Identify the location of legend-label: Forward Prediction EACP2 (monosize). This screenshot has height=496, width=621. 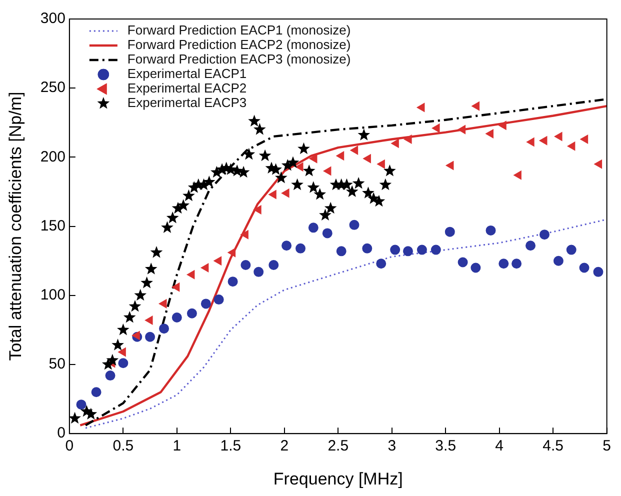
(239, 44).